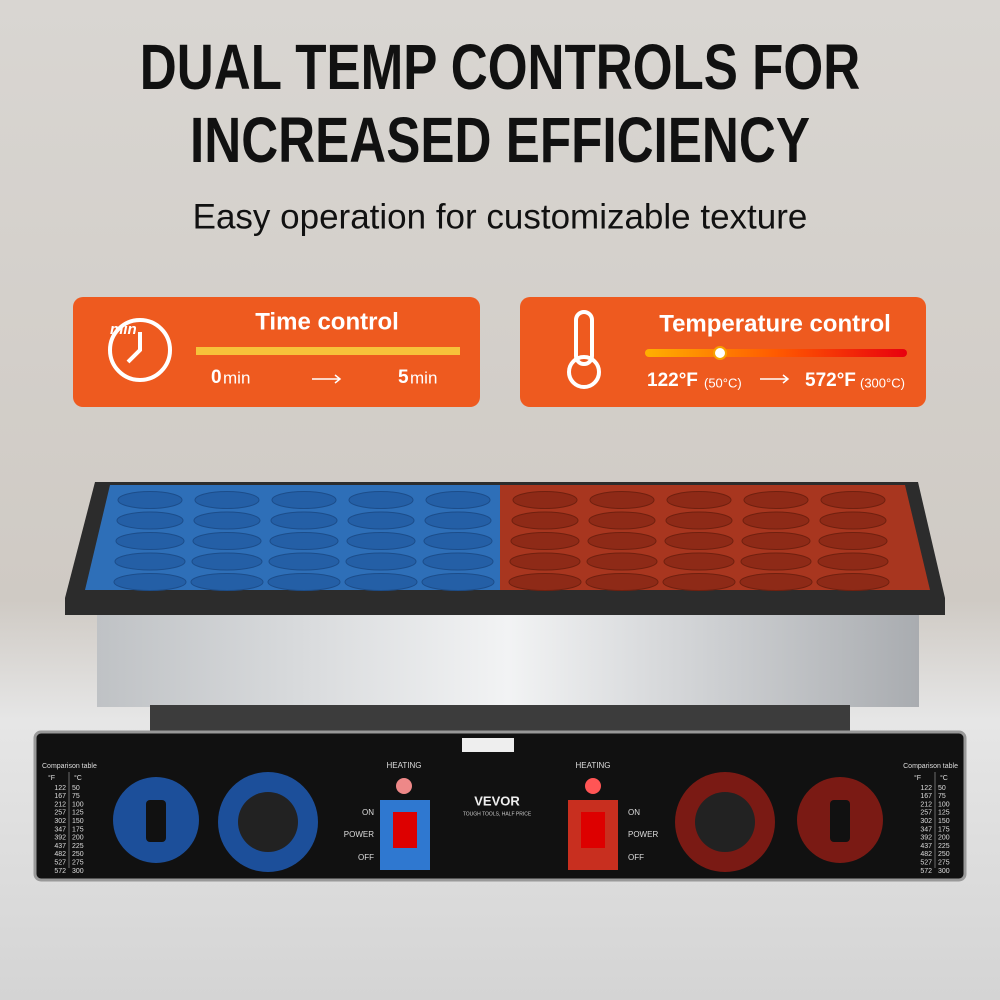 Image resolution: width=1000 pixels, height=1000 pixels. Describe the element at coordinates (404, 786) in the screenshot. I see `heating-light` at that location.